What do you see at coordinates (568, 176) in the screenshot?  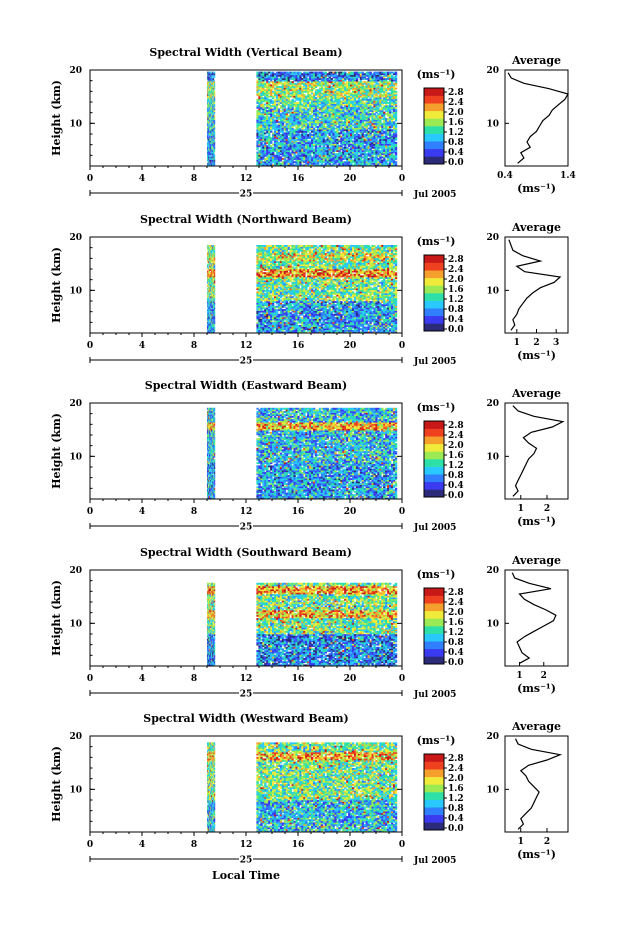 I see `average-x-tick-label: 1.4` at bounding box center [568, 176].